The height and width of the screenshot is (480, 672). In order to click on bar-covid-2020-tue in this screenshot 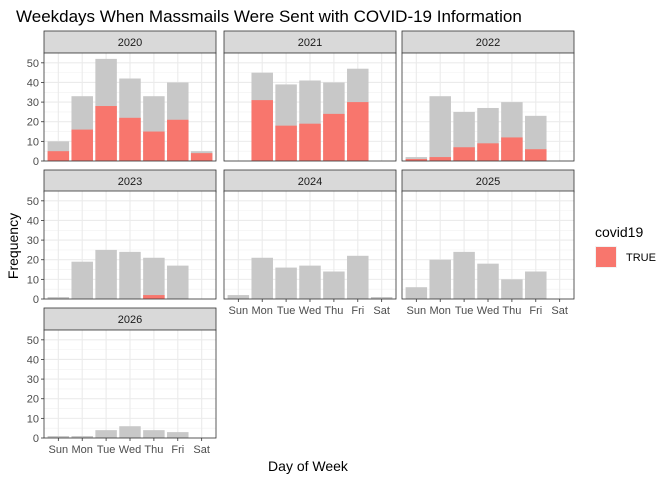, I will do `click(106, 133)`.